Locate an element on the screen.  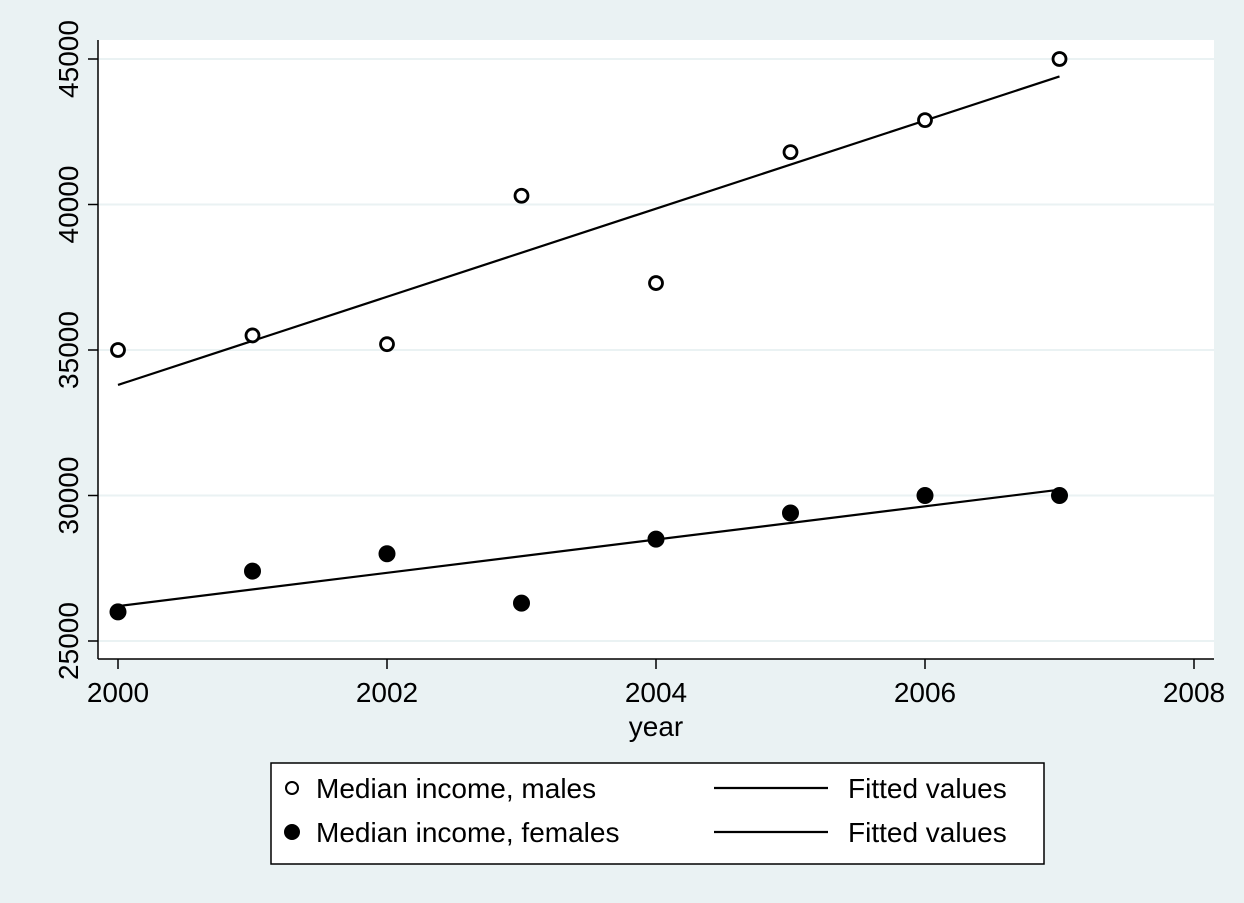
y-tick-label: 40000 is located at coordinates (68, 205).